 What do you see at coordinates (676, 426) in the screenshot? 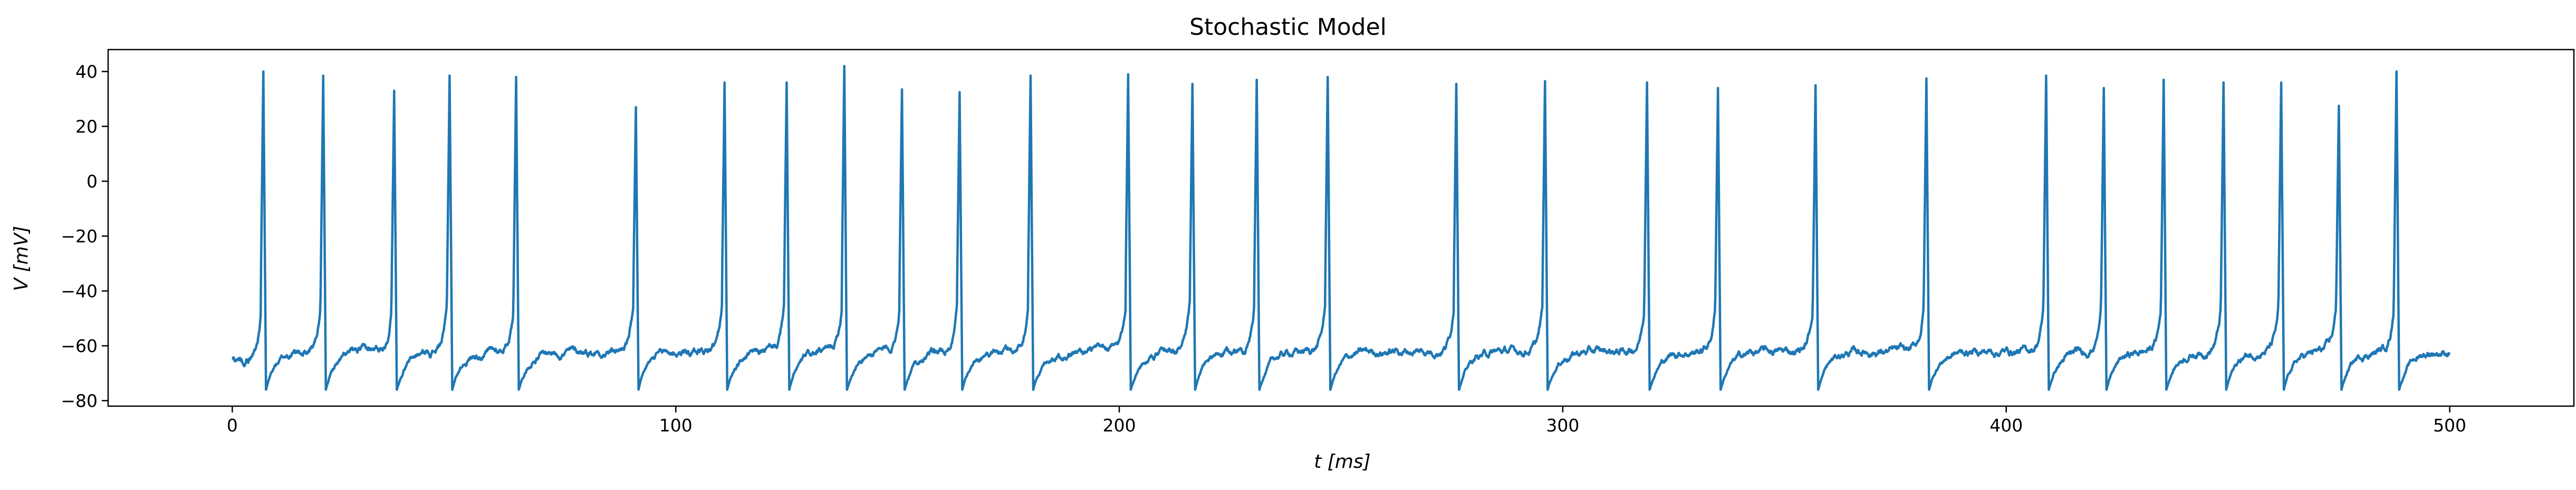
I see `x-tick-label: 100` at bounding box center [676, 426].